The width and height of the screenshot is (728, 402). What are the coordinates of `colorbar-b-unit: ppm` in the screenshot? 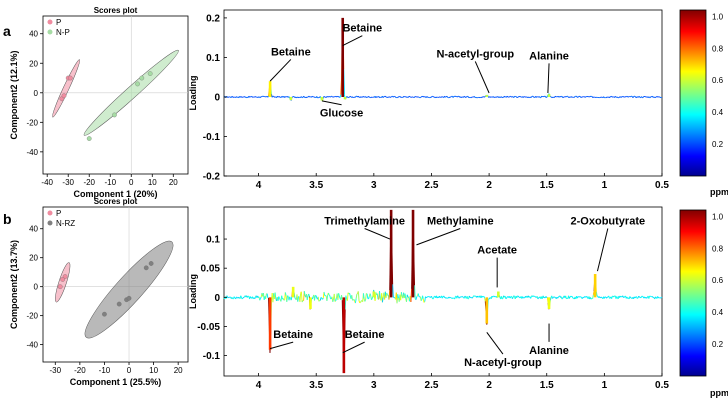 It's located at (719, 393).